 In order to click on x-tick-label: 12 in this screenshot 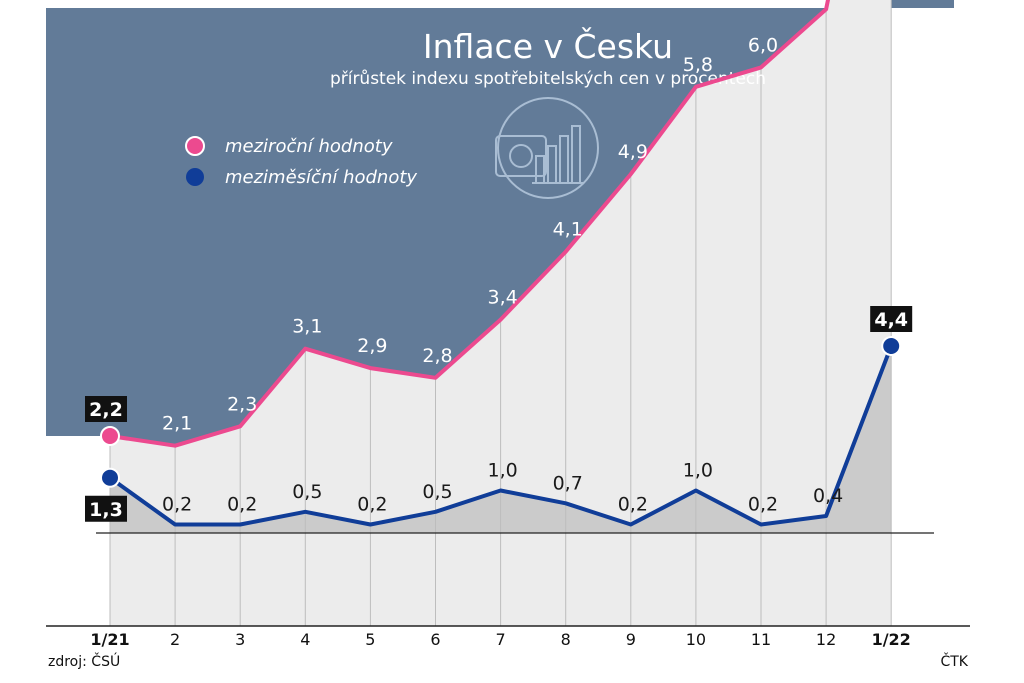, I will do `click(826, 639)`.